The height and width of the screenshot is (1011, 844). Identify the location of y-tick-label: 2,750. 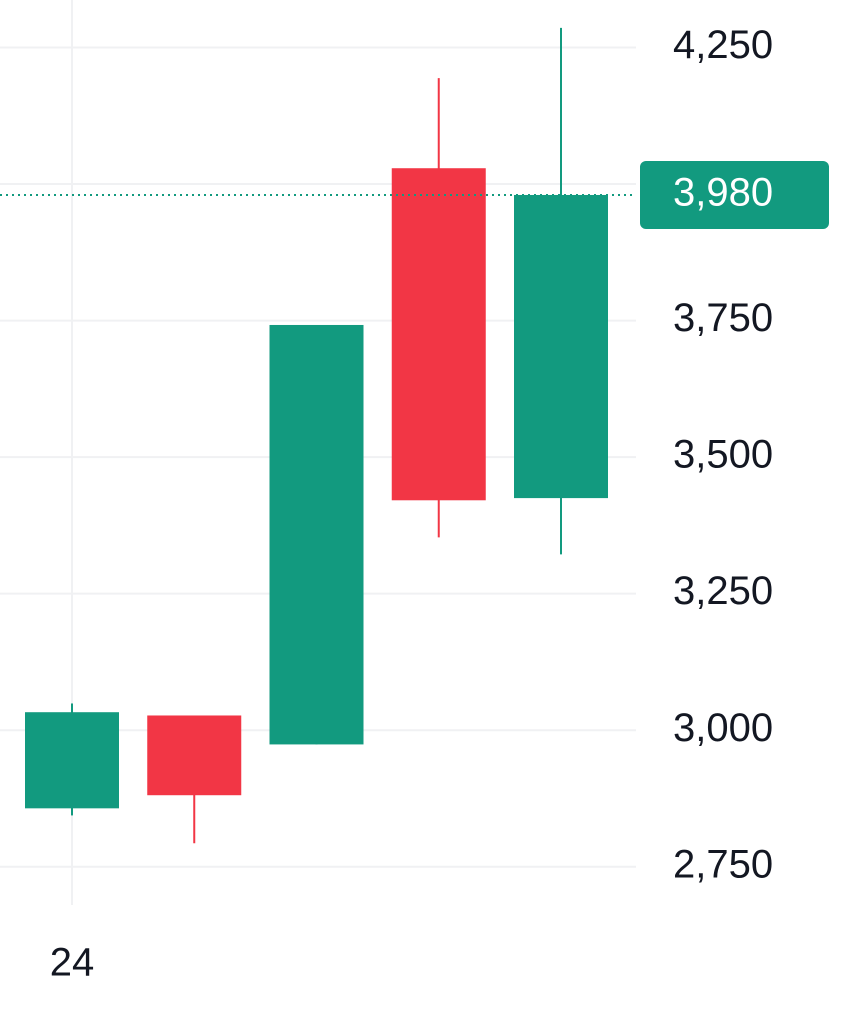
(723, 864).